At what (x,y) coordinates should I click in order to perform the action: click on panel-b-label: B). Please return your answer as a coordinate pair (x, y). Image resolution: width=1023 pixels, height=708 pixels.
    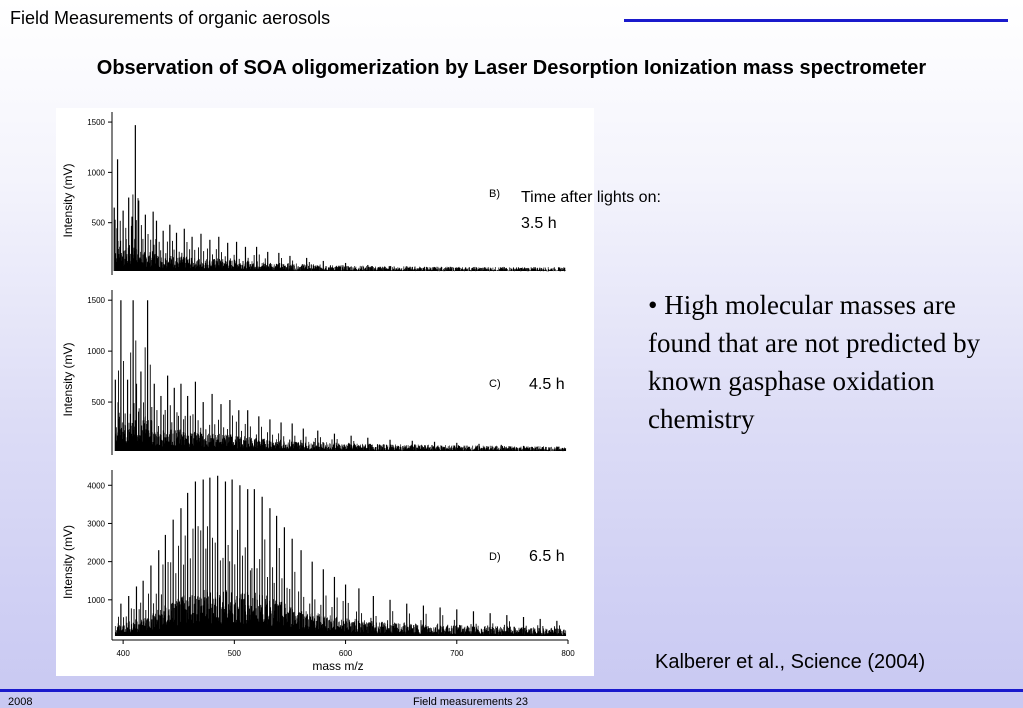
    Looking at the image, I should click on (494, 194).